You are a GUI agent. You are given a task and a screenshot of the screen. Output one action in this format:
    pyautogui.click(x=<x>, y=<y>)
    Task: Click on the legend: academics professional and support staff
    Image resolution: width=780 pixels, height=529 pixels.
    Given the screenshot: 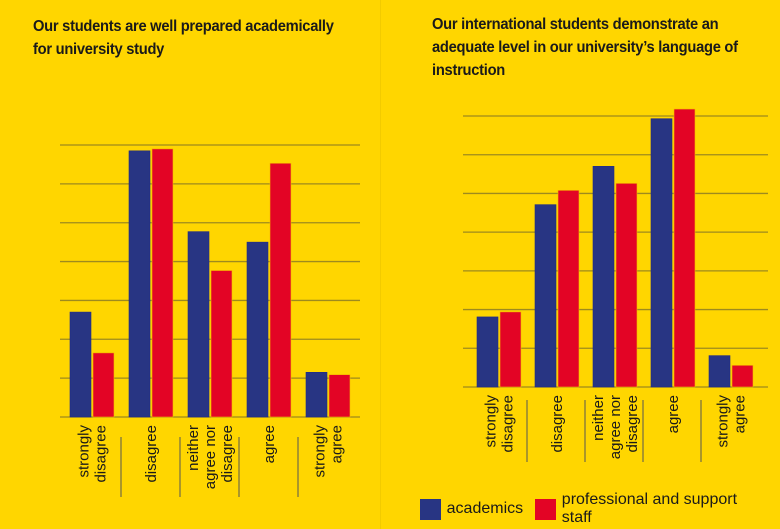 What is the action you would take?
    pyautogui.click(x=600, y=509)
    